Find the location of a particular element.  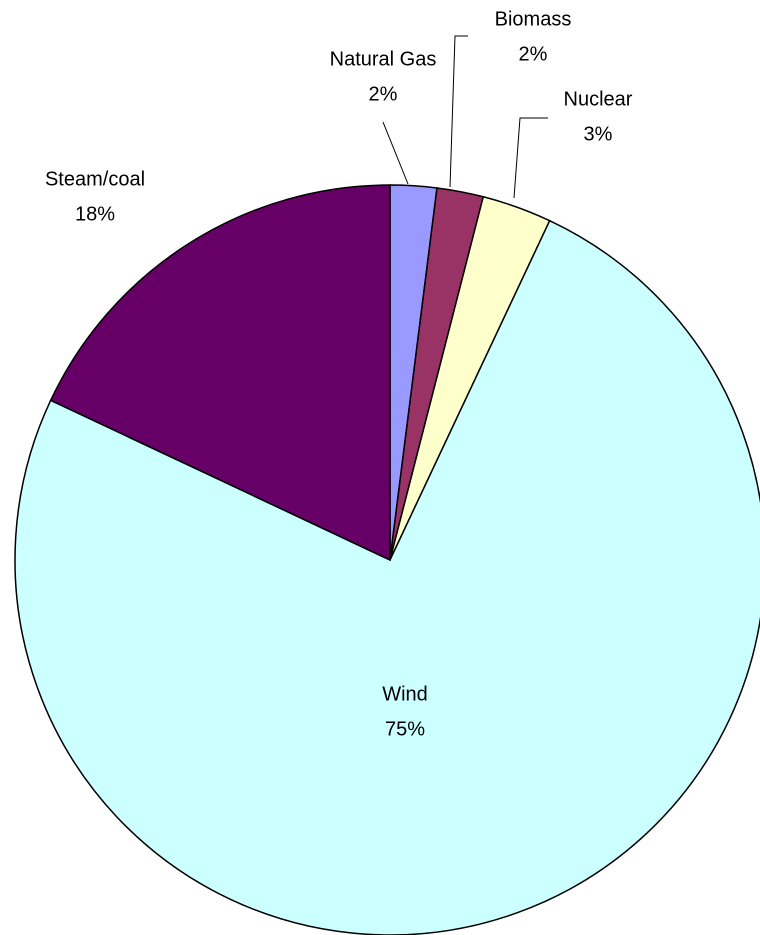

slice-value-label: 18% is located at coordinates (95, 214).